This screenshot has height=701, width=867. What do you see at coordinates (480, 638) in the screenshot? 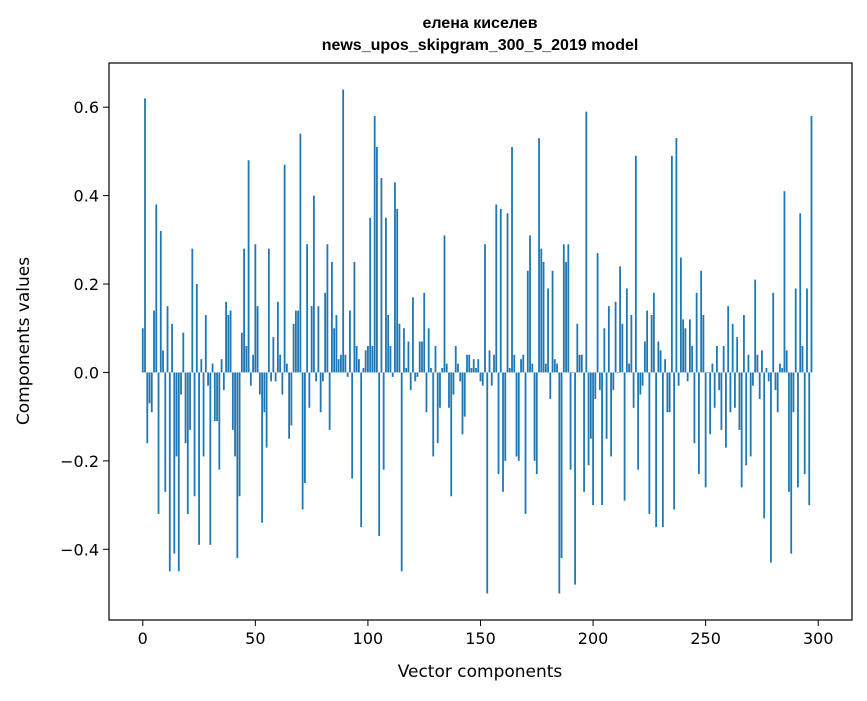
I see `x-tick-label: 150` at bounding box center [480, 638].